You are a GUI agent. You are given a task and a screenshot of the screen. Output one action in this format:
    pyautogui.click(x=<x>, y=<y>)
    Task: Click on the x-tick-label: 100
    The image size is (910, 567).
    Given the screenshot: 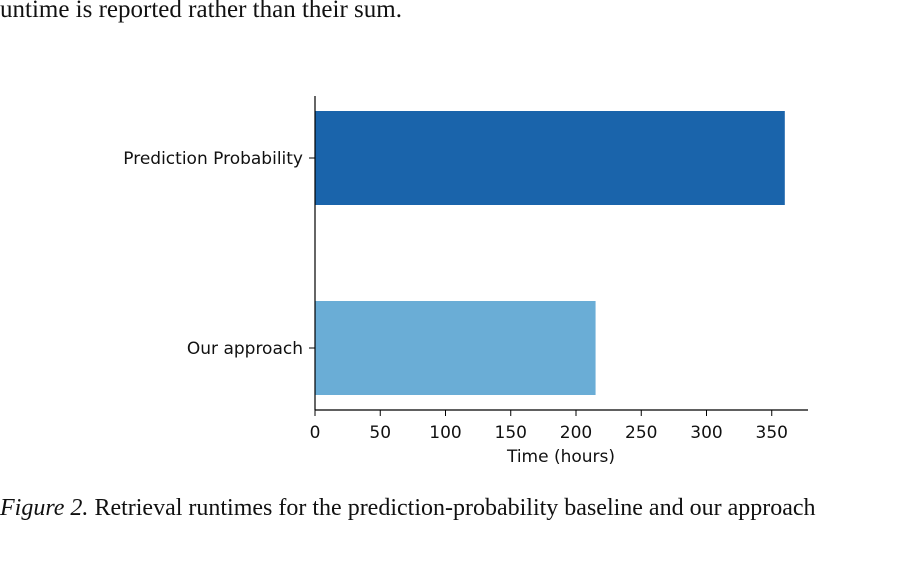 What is the action you would take?
    pyautogui.click(x=445, y=433)
    